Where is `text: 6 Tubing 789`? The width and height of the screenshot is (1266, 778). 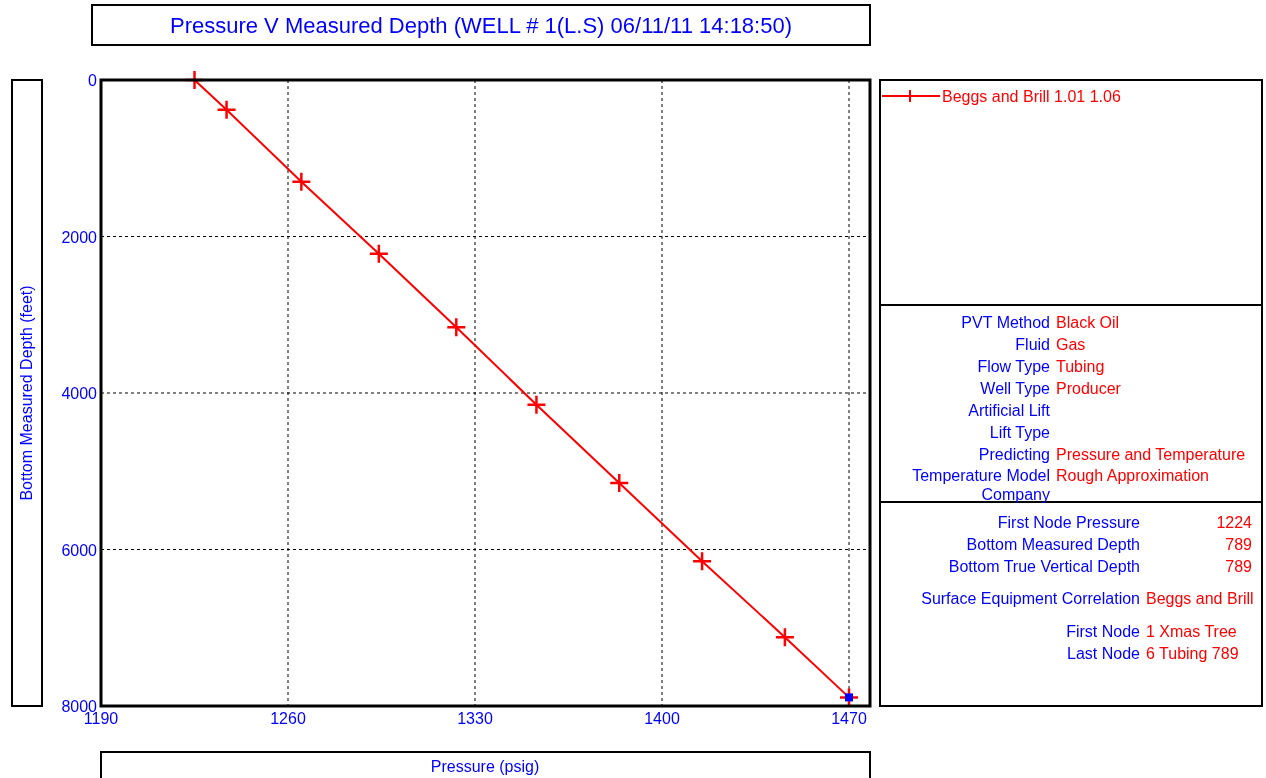
text: 6 Tubing 789 is located at coordinates (1192, 653).